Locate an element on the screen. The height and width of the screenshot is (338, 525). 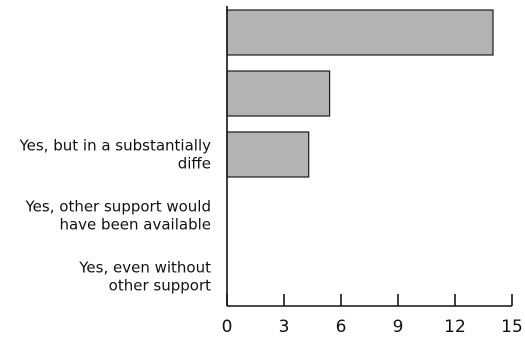
x-tick-label-3: 9 is located at coordinates (398, 327).